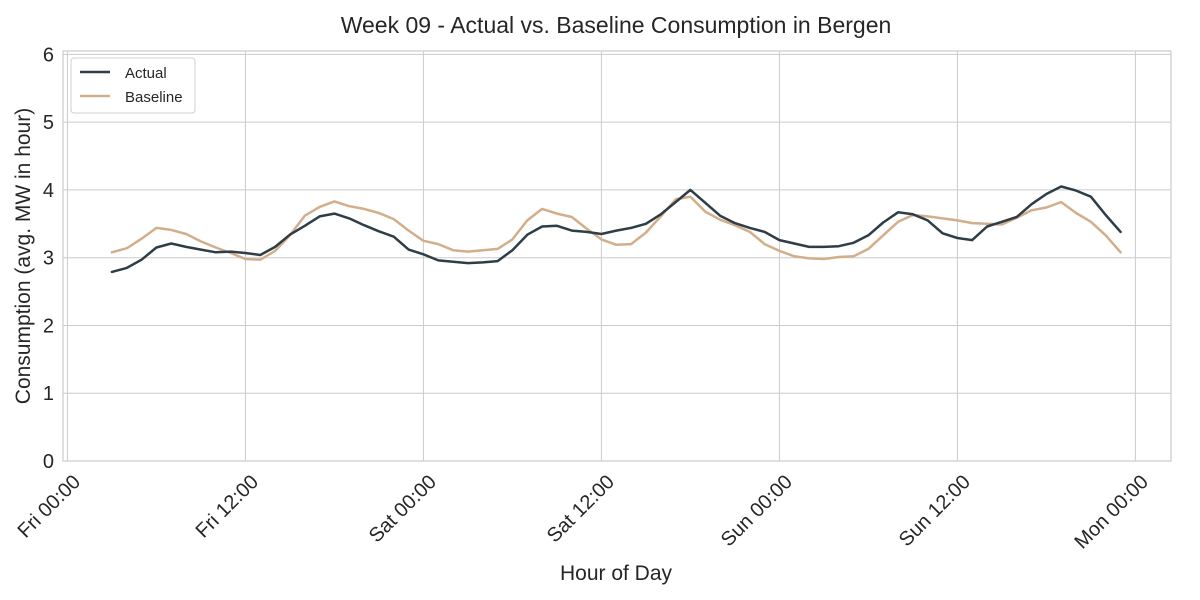  I want to click on legend-label-baseline: Baseline, so click(154, 97).